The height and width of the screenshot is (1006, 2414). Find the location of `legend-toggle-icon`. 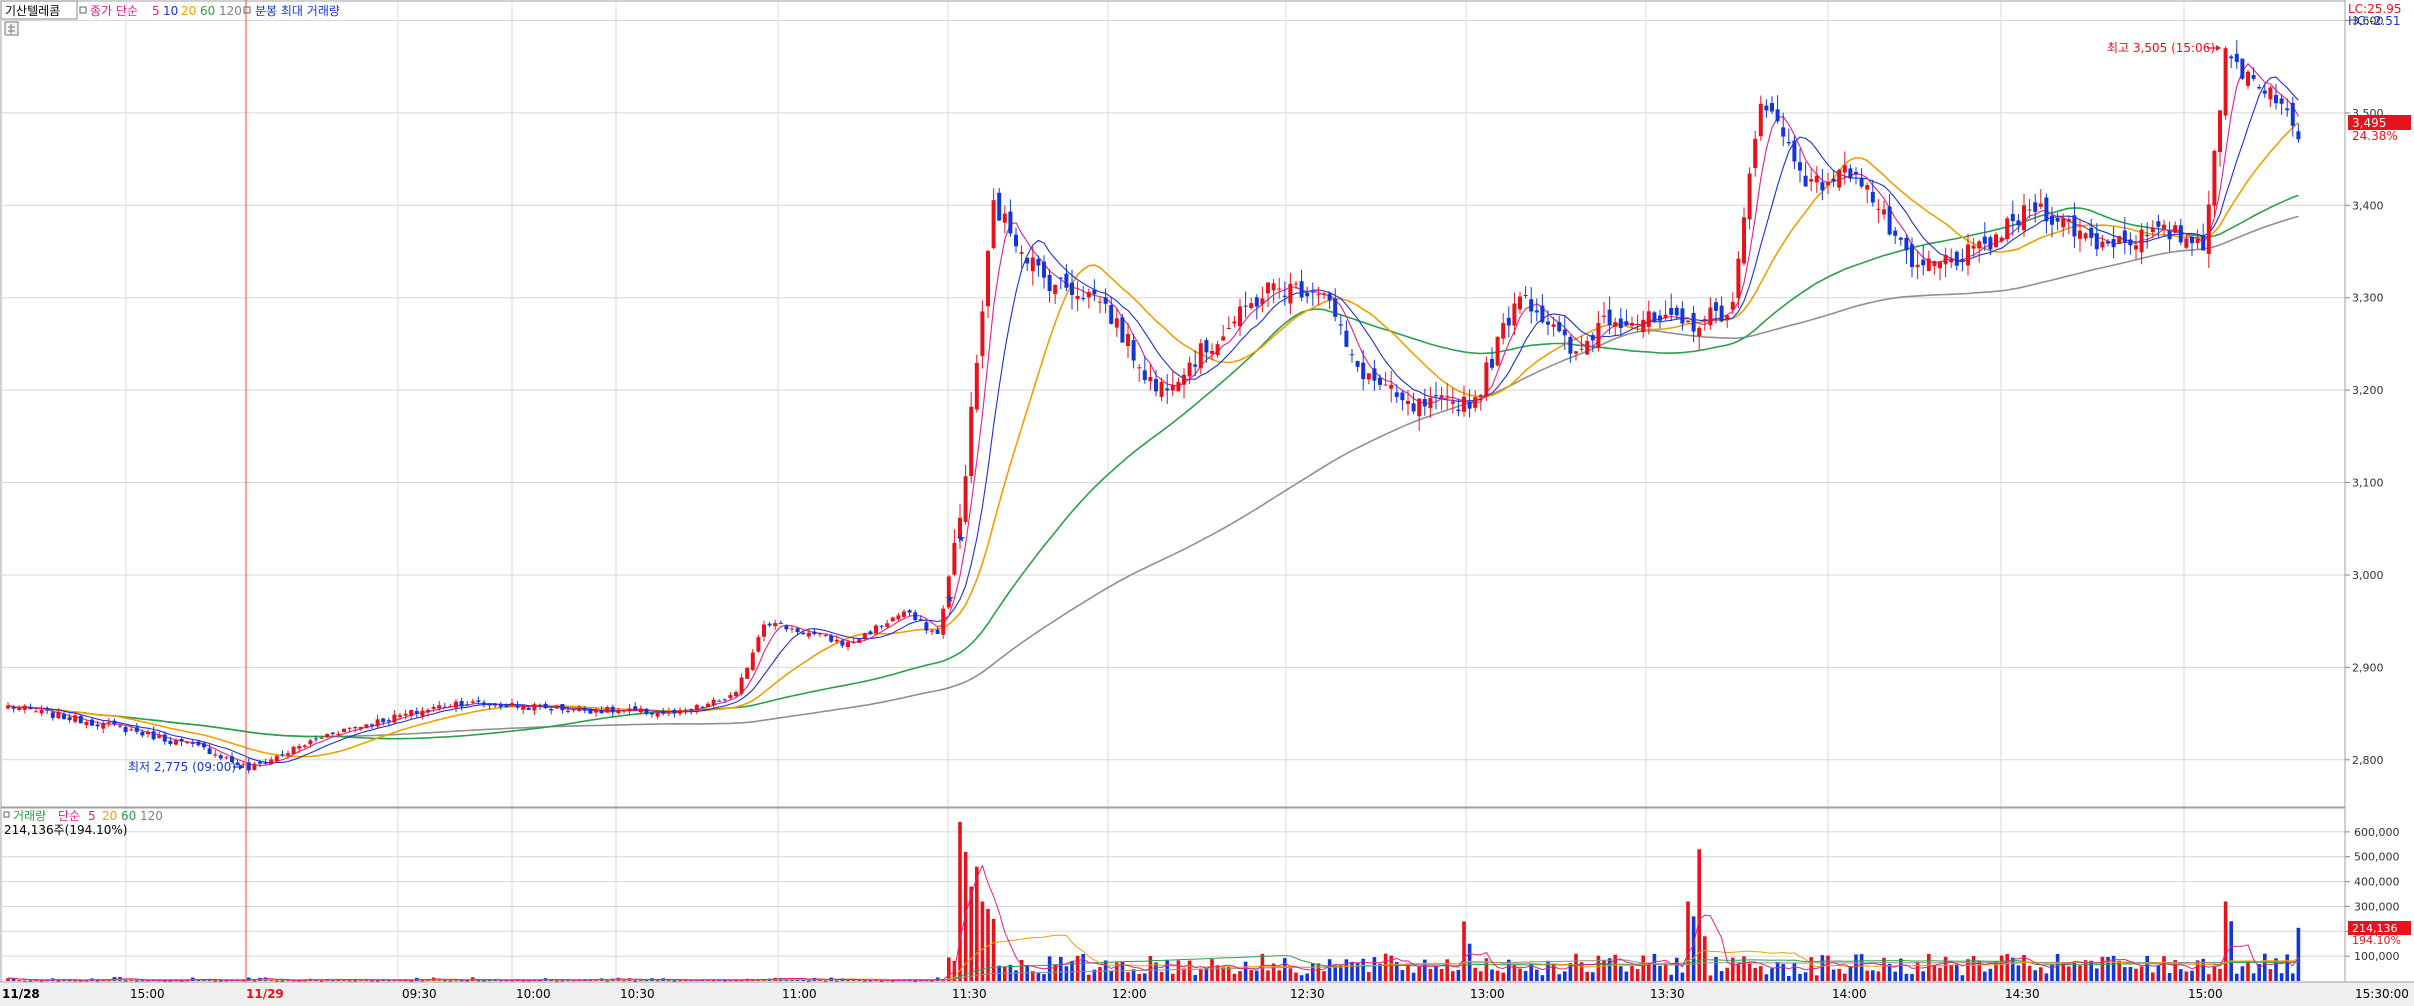

legend-toggle-icon is located at coordinates (83, 10).